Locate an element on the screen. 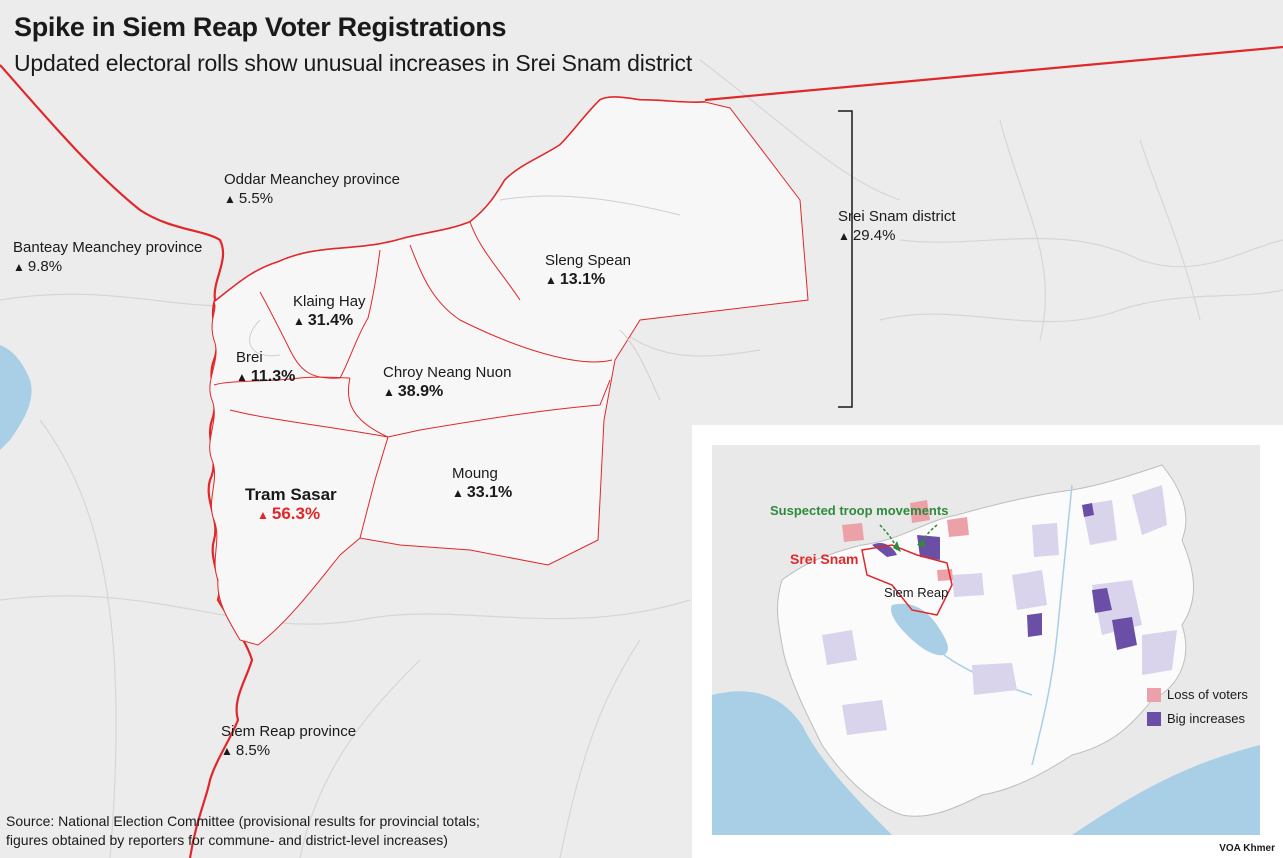  region-label-oddar: Oddar Meanchey province ▲ 5.5% is located at coordinates (312, 189).